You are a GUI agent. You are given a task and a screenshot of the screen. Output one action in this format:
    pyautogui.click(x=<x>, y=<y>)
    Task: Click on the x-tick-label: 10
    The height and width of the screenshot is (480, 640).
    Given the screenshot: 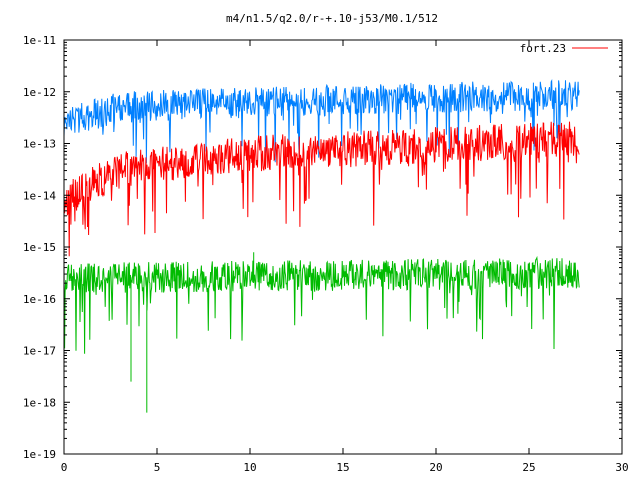 What is the action you would take?
    pyautogui.click(x=249, y=467)
    